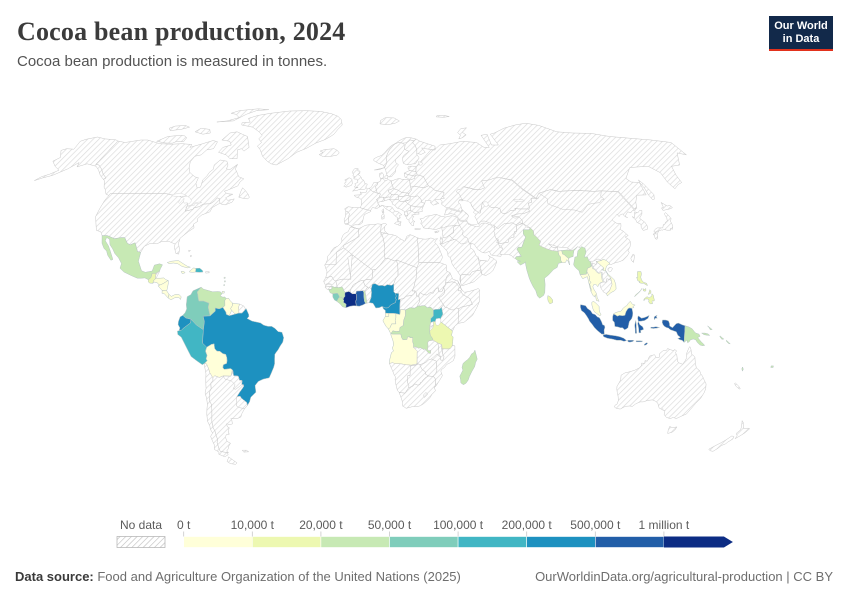 The height and width of the screenshot is (600, 850). I want to click on svg-text: 1 million t, so click(664, 525).